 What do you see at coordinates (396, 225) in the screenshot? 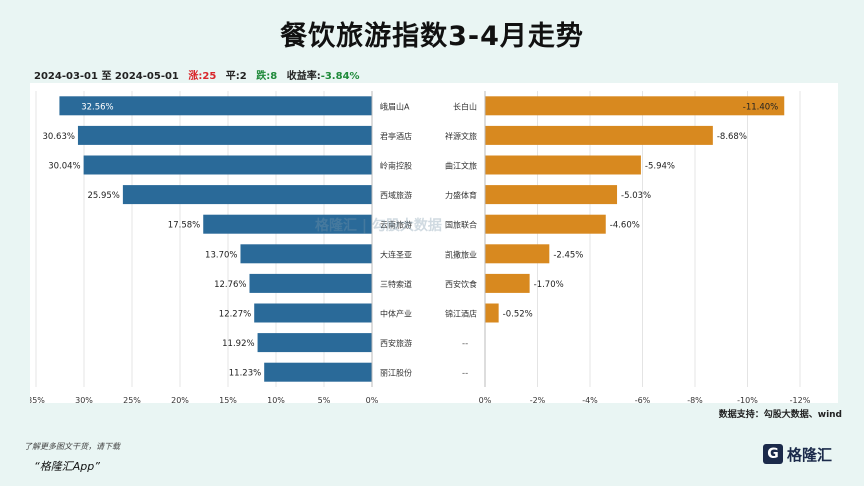
I see `gainer-category-label: 云南旅游` at bounding box center [396, 225].